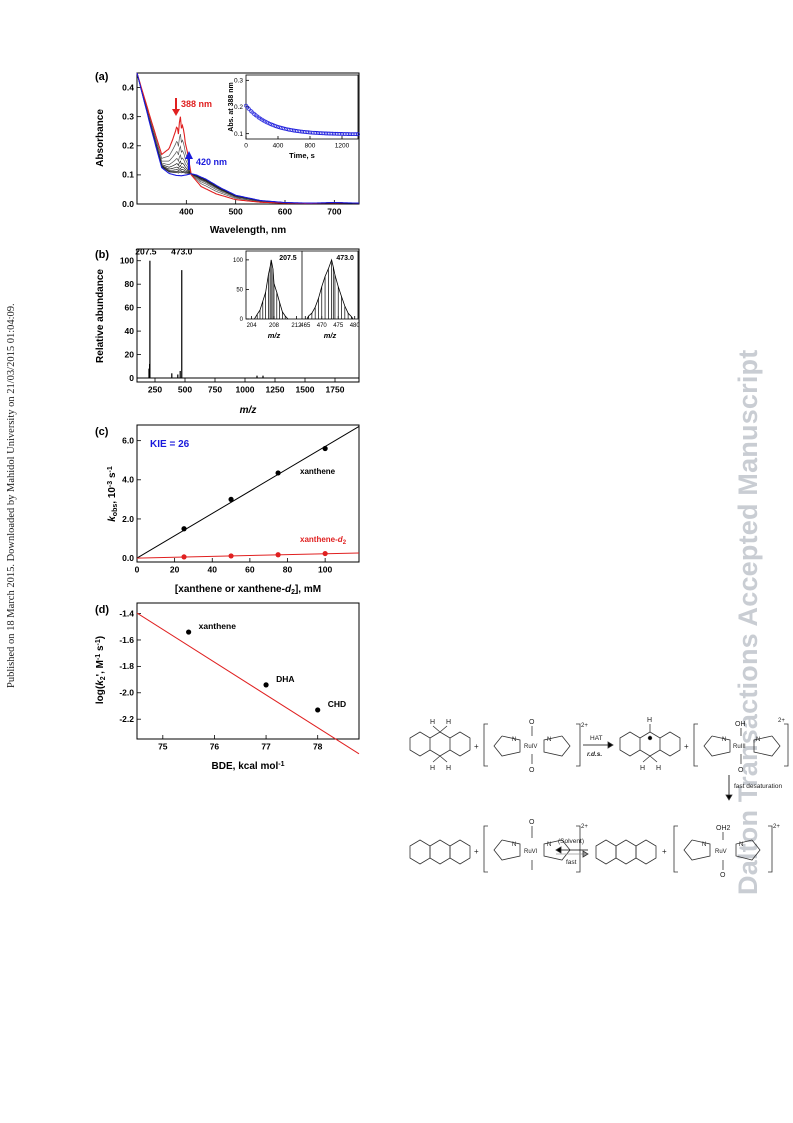 The width and height of the screenshot is (793, 1123). I want to click on peak-label: 473.0, so click(182, 252).